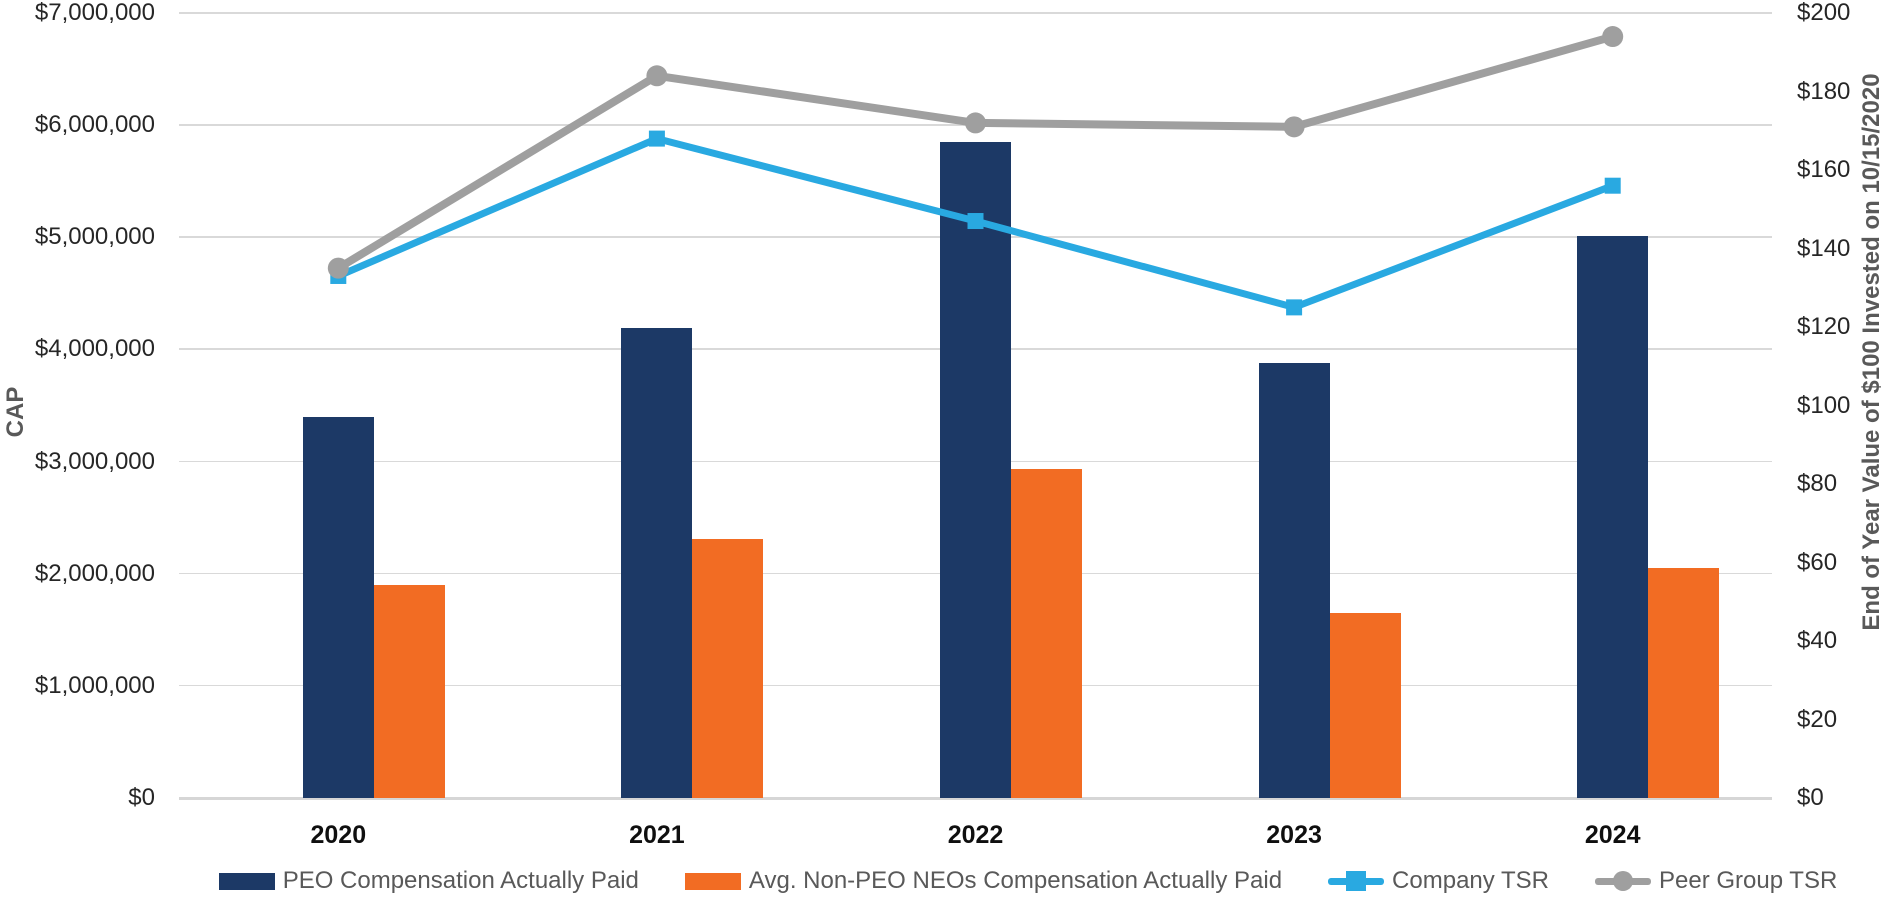  What do you see at coordinates (94, 125) in the screenshot?
I see `left-axis-tick: $6,000,000` at bounding box center [94, 125].